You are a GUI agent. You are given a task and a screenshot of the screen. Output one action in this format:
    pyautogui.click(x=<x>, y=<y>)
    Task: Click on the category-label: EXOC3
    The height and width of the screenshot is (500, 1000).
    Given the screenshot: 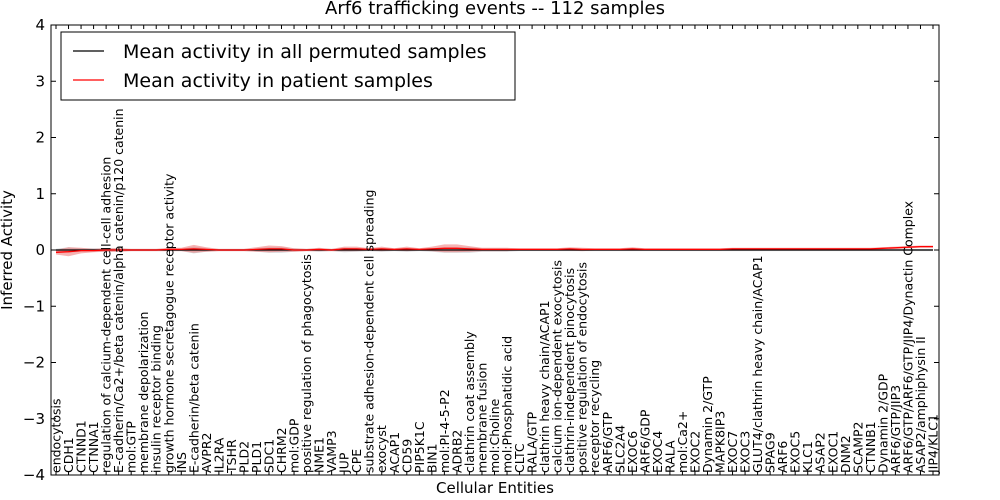 What is the action you would take?
    pyautogui.click(x=745, y=452)
    